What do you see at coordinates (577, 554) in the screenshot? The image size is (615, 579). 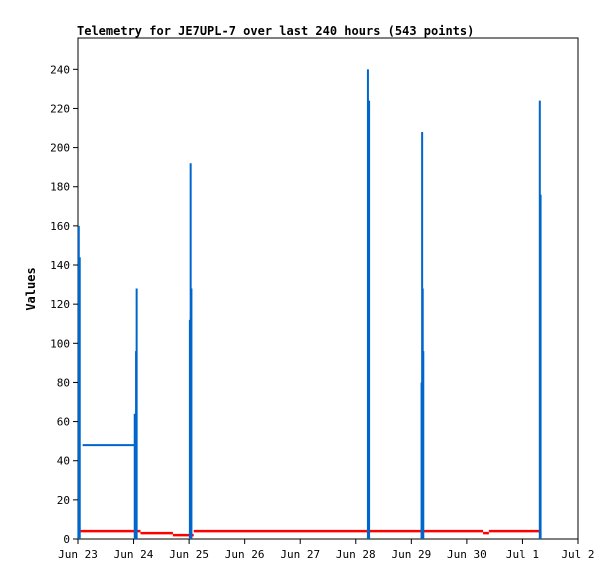 I see `x-tick-label: Jul 2` at bounding box center [577, 554].